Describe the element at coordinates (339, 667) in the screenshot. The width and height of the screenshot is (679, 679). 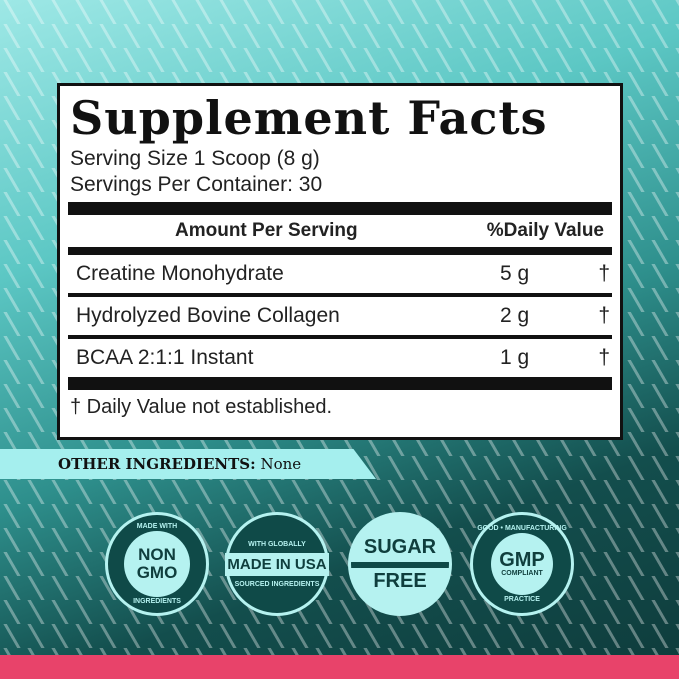
I see `bottom-stripe` at that location.